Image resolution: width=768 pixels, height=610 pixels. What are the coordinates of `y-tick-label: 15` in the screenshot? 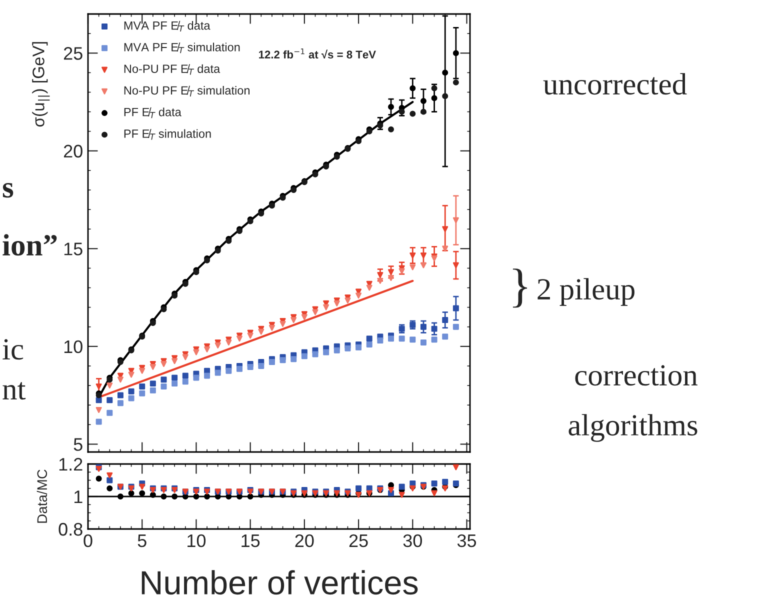 It's located at (73, 249).